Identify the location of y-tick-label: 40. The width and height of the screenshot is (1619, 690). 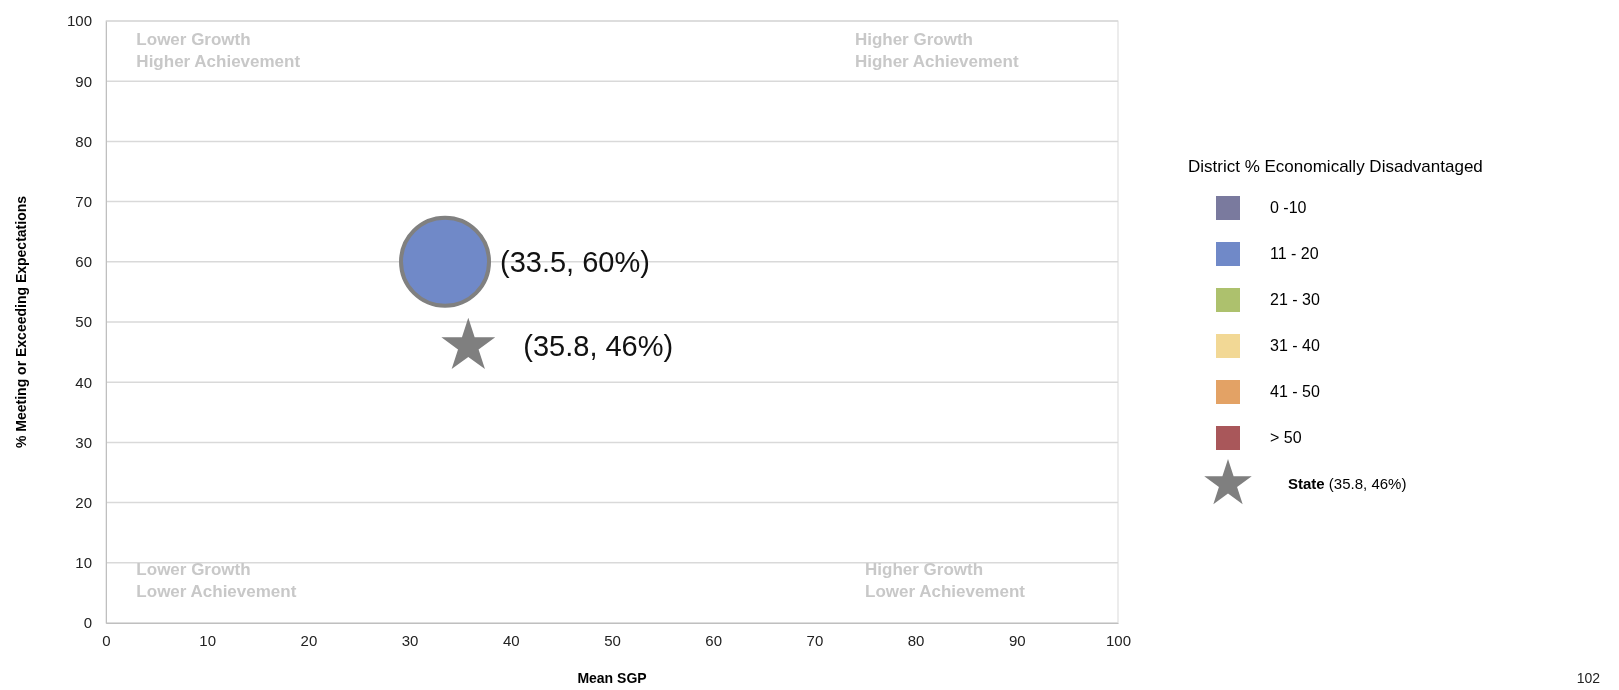
(83, 382).